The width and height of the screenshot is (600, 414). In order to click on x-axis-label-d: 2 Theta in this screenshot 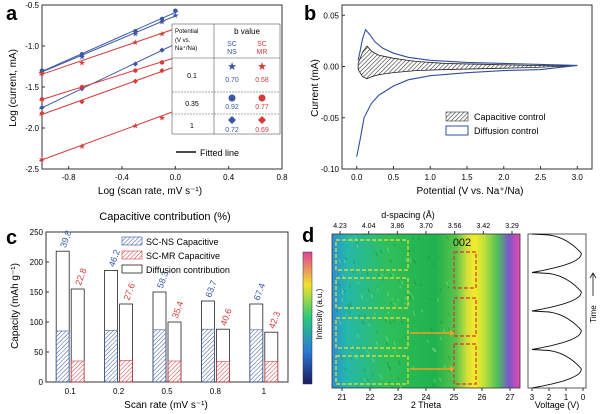, I will do `click(426, 405)`.